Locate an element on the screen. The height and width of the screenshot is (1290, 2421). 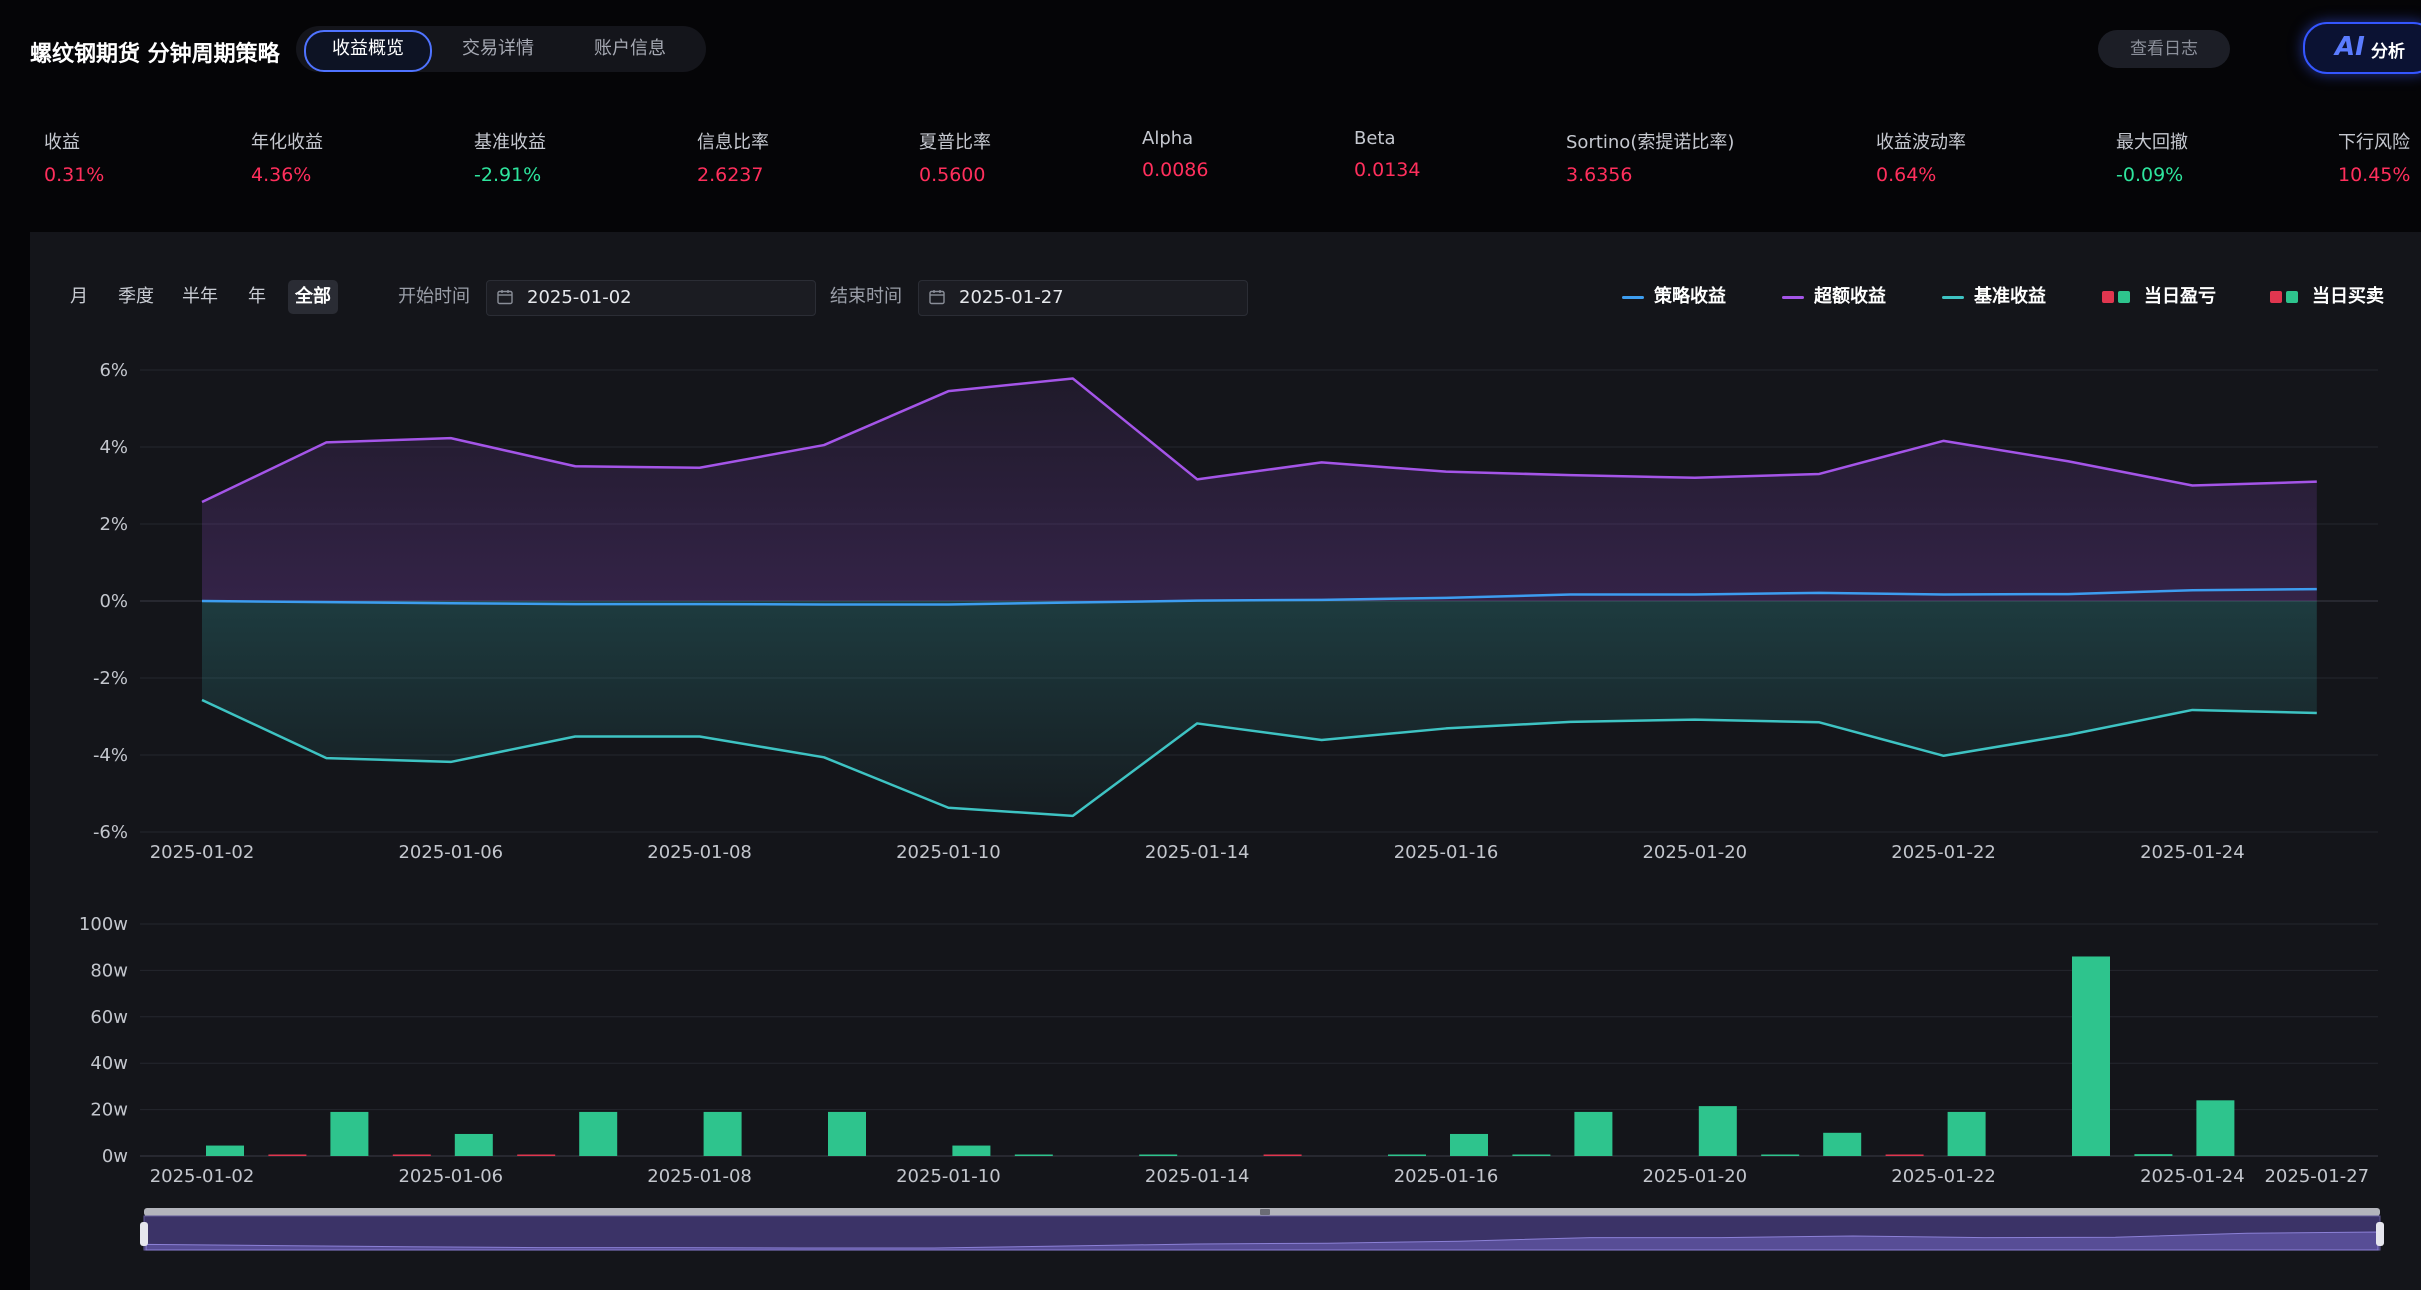
tab-trade-details: 交易详情 is located at coordinates (498, 48).